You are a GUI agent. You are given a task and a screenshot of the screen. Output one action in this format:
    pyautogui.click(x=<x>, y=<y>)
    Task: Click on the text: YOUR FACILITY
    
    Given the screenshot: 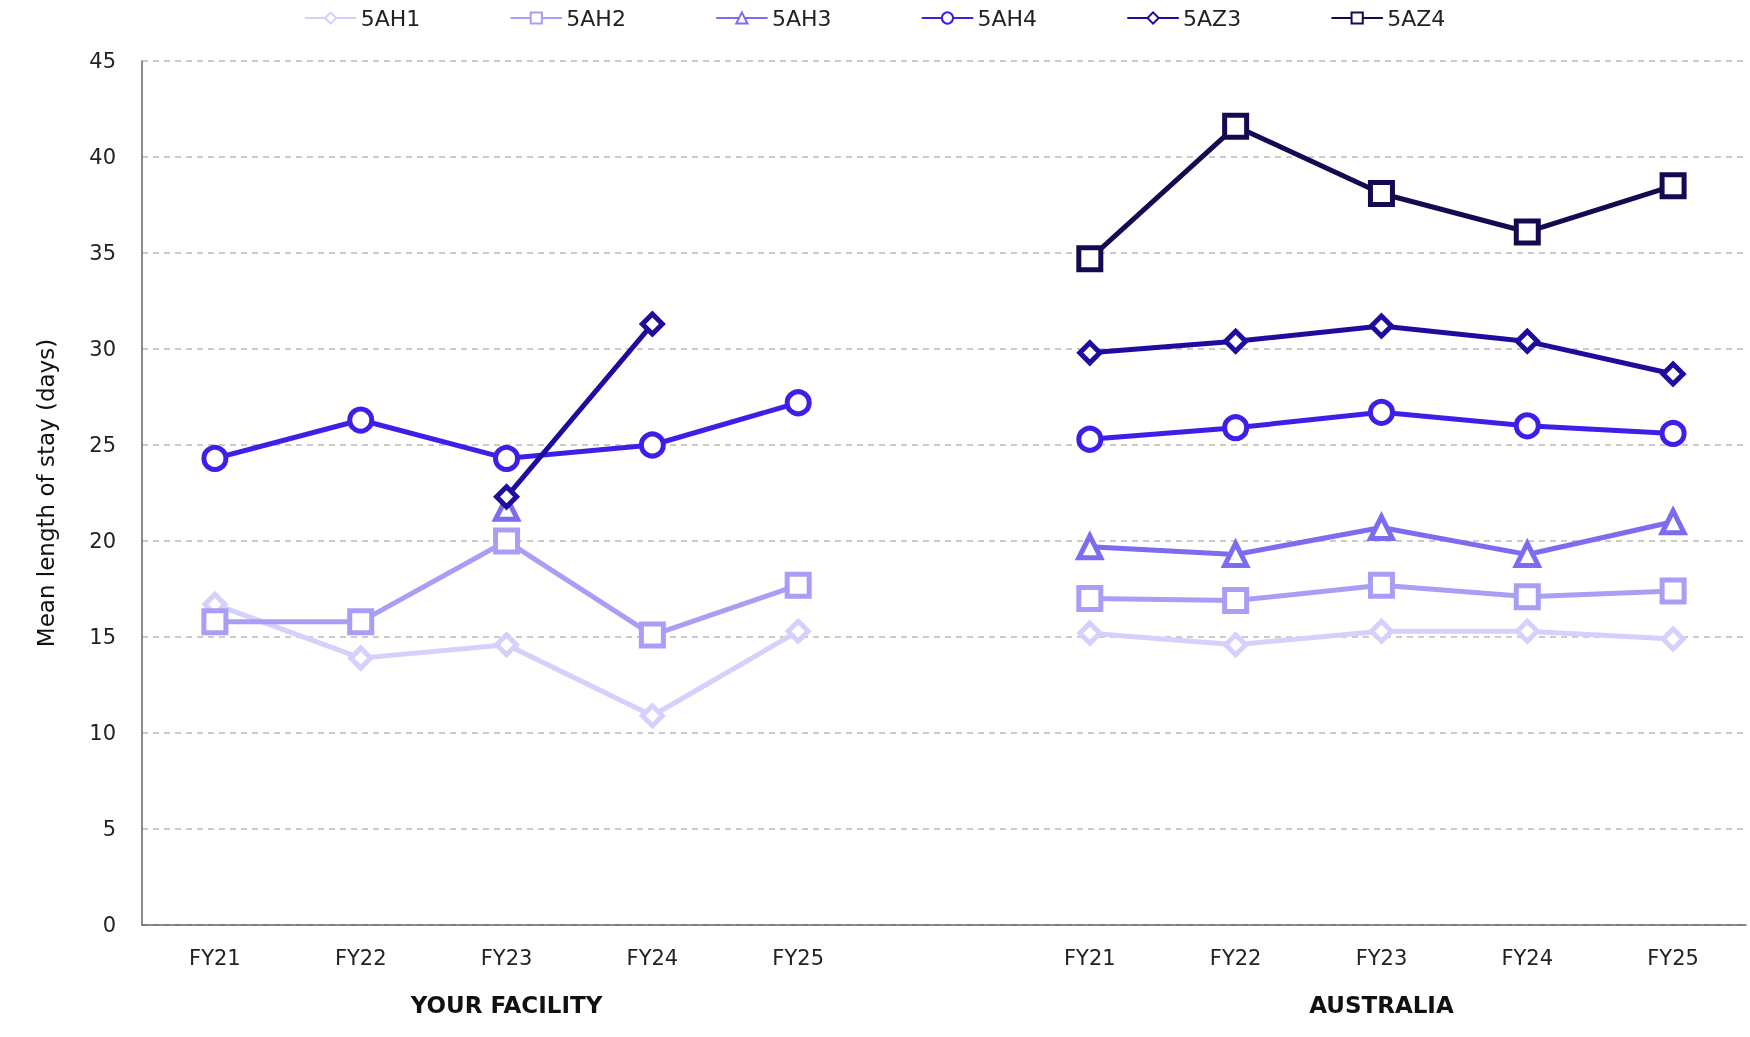 What is the action you would take?
    pyautogui.click(x=506, y=1005)
    